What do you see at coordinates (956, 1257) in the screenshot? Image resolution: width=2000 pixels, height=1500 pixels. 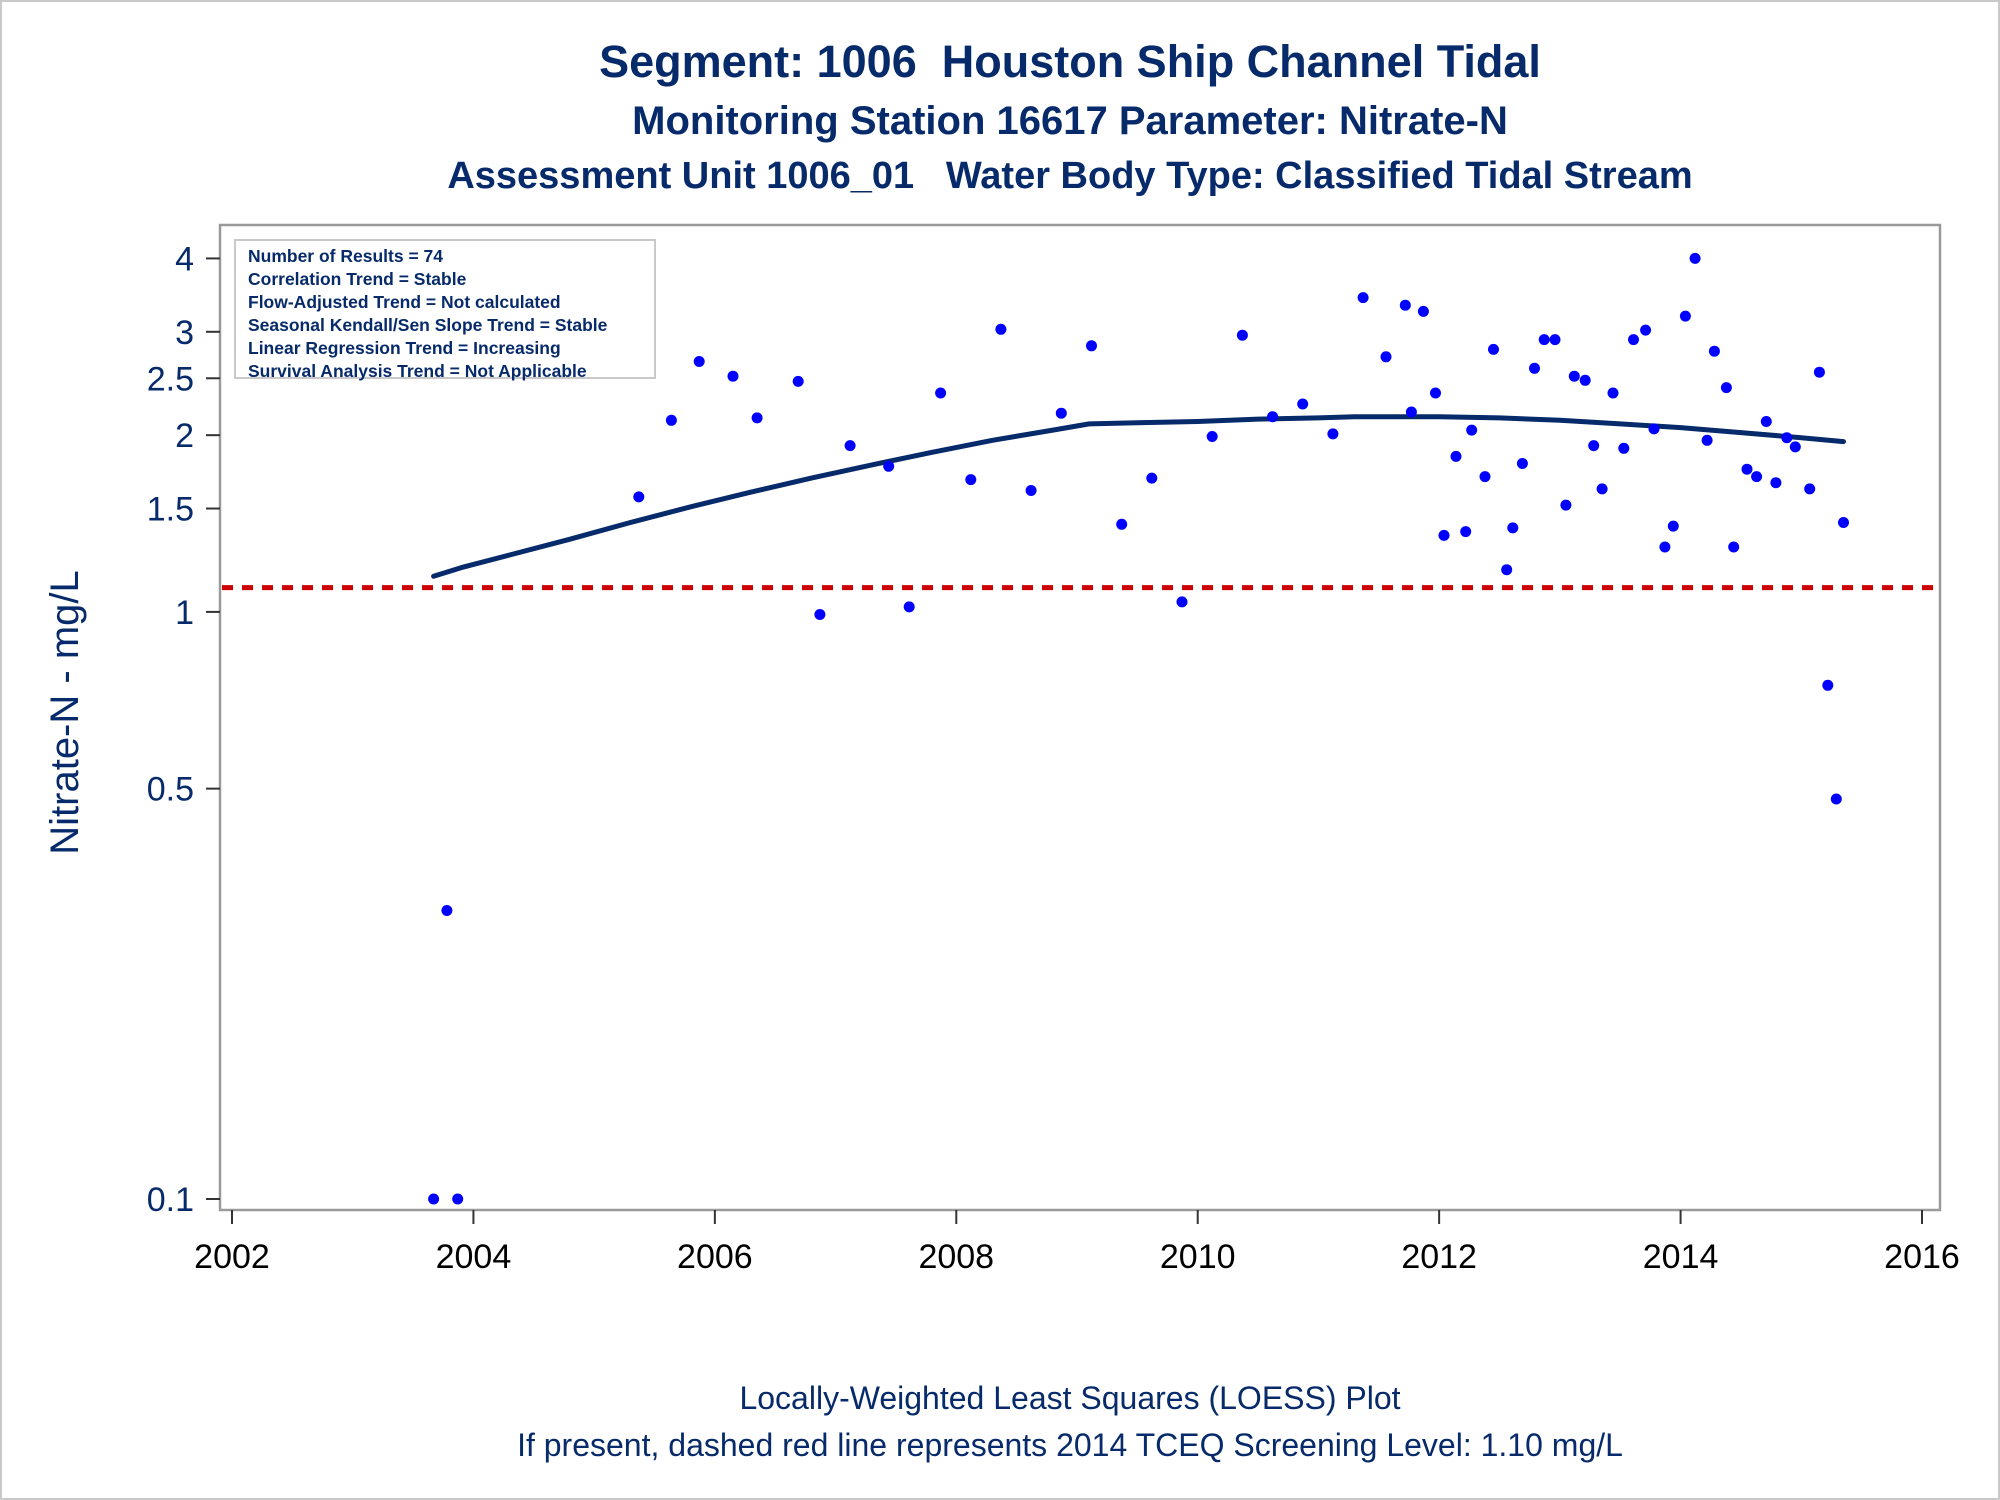 I see `x-tick-label: 2008` at bounding box center [956, 1257].